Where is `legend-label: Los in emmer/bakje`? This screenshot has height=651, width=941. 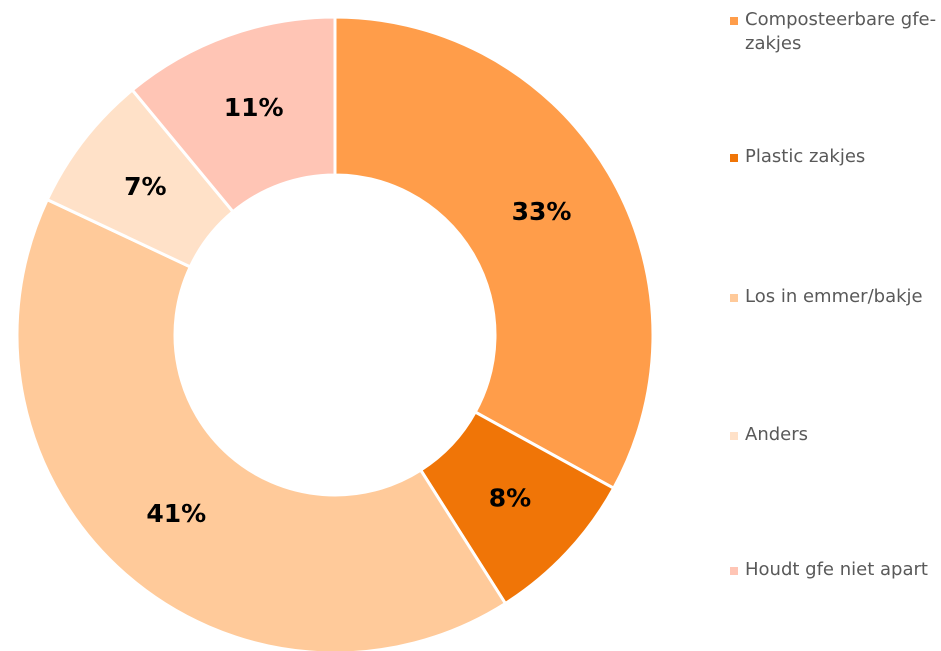 legend-label: Los in emmer/bakje is located at coordinates (834, 296).